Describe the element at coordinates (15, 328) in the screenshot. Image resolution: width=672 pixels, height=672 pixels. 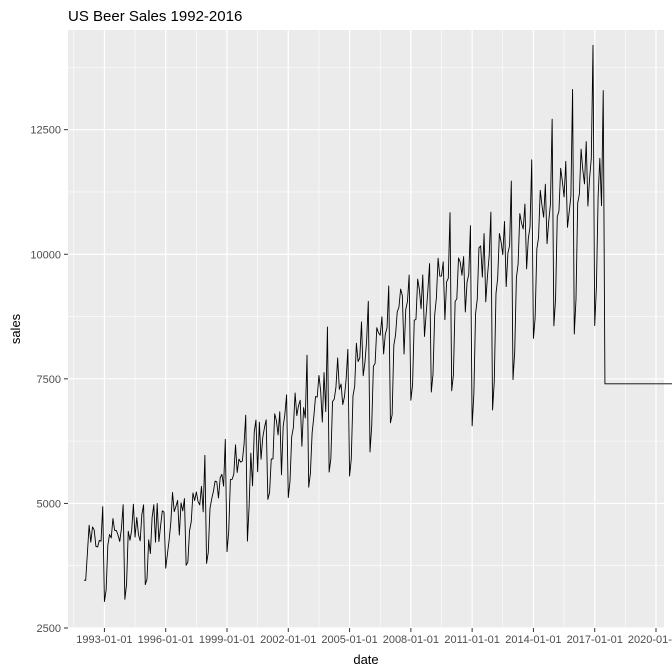
I see `y-axis-title: sales` at that location.